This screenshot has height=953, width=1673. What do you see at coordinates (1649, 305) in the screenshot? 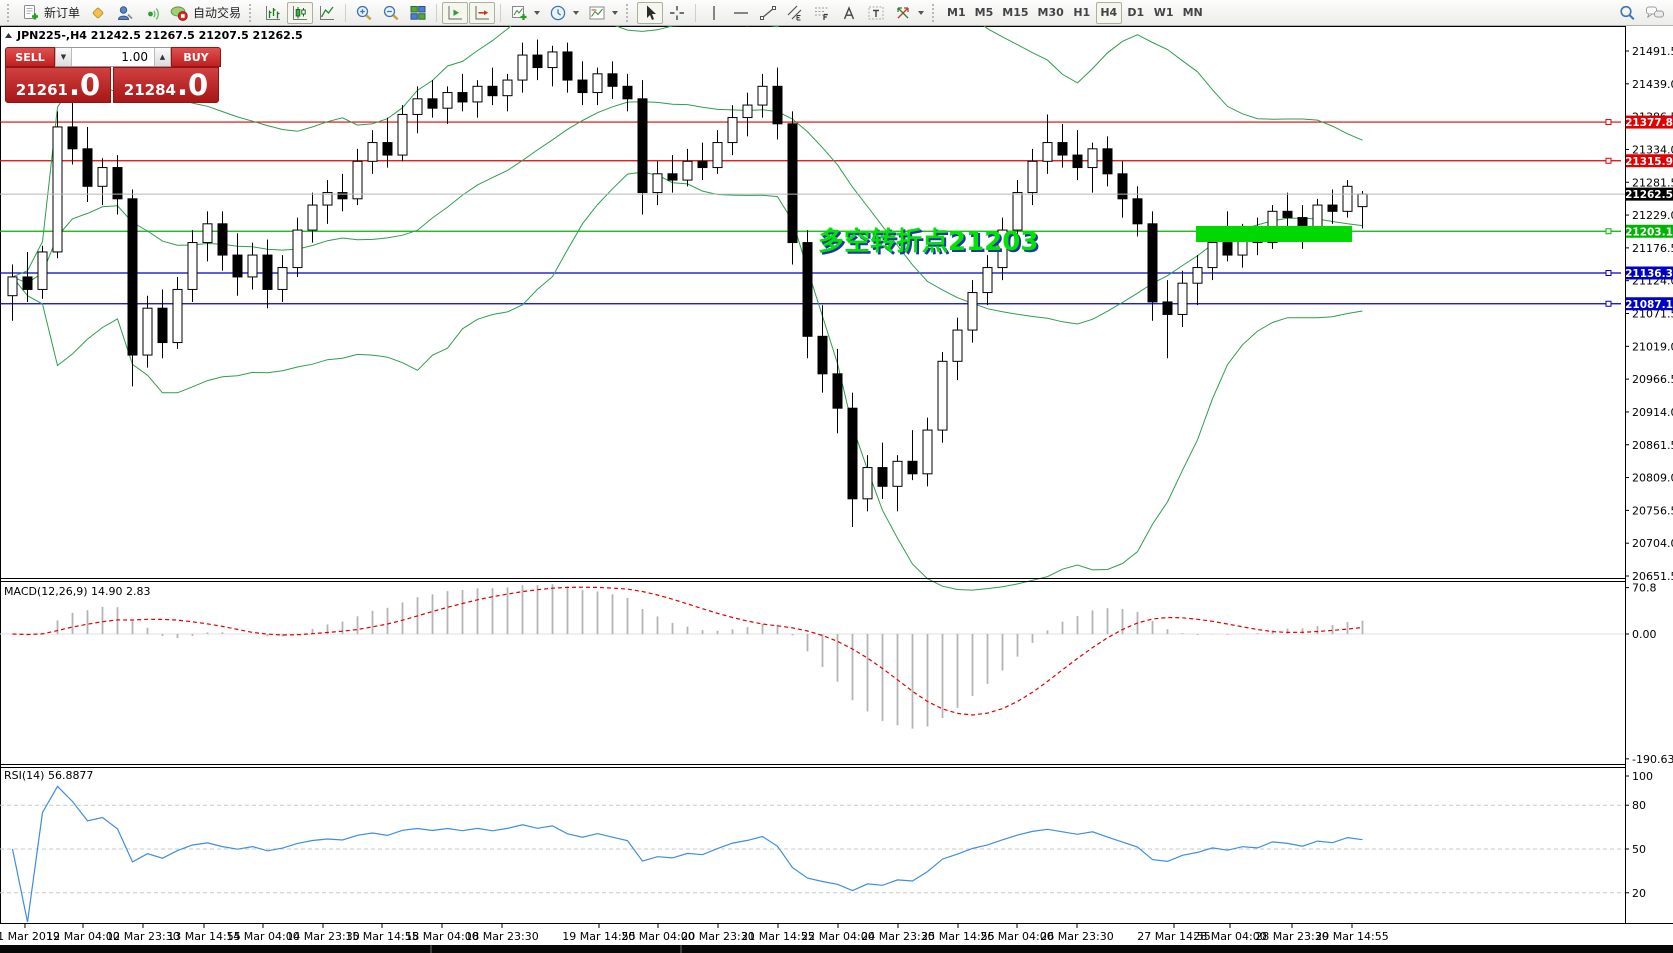
I see `svg-text: 21087.1` at bounding box center [1649, 305].